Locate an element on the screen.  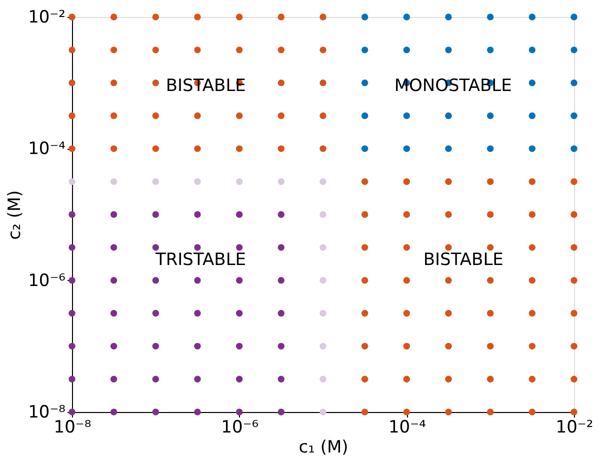
annotation: MONOSTABLE is located at coordinates (453, 86).